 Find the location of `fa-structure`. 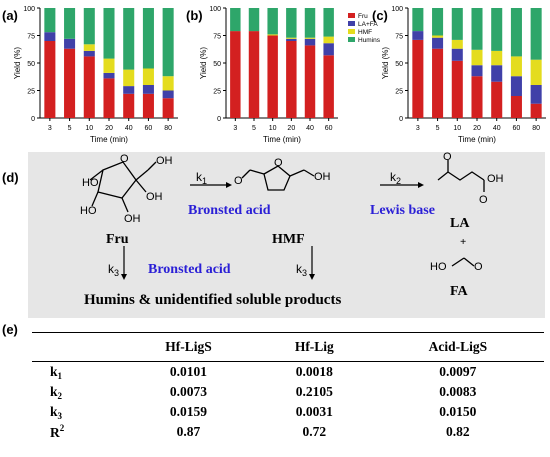

fa-structure is located at coordinates (463, 262).